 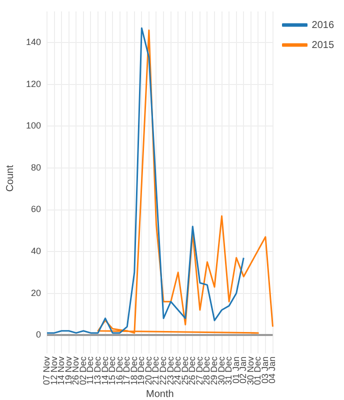 I want to click on x-tick-label: 07 Nov, so click(x=47, y=371).